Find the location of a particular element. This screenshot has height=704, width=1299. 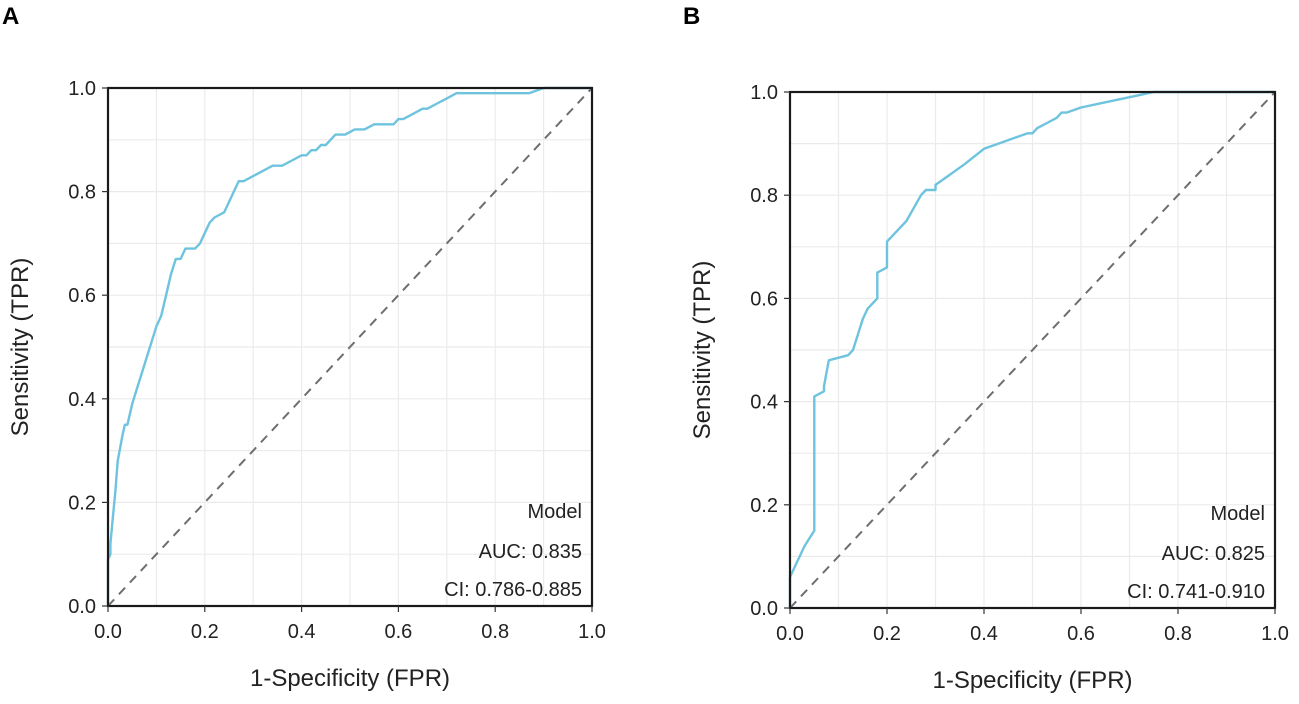

panel-letter: A is located at coordinates (10, 16).